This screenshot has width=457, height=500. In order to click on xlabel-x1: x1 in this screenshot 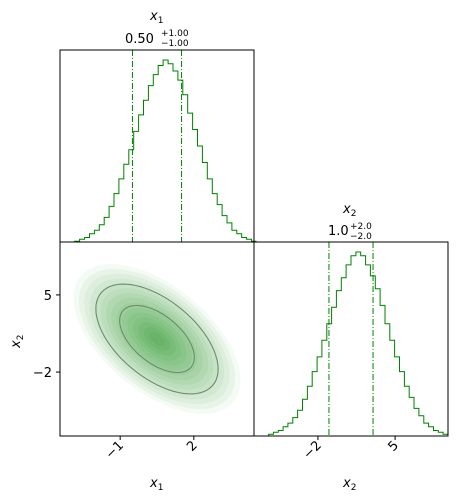, I will do `click(156, 484)`.